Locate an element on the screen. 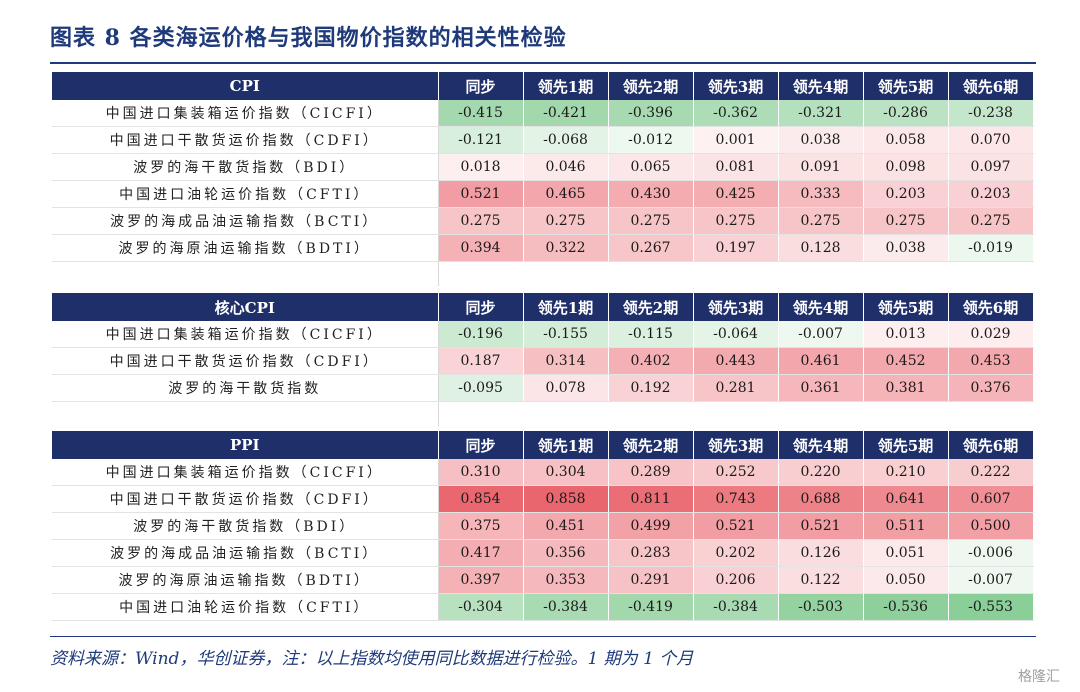  correlation-cell: 0.452 is located at coordinates (906, 361).